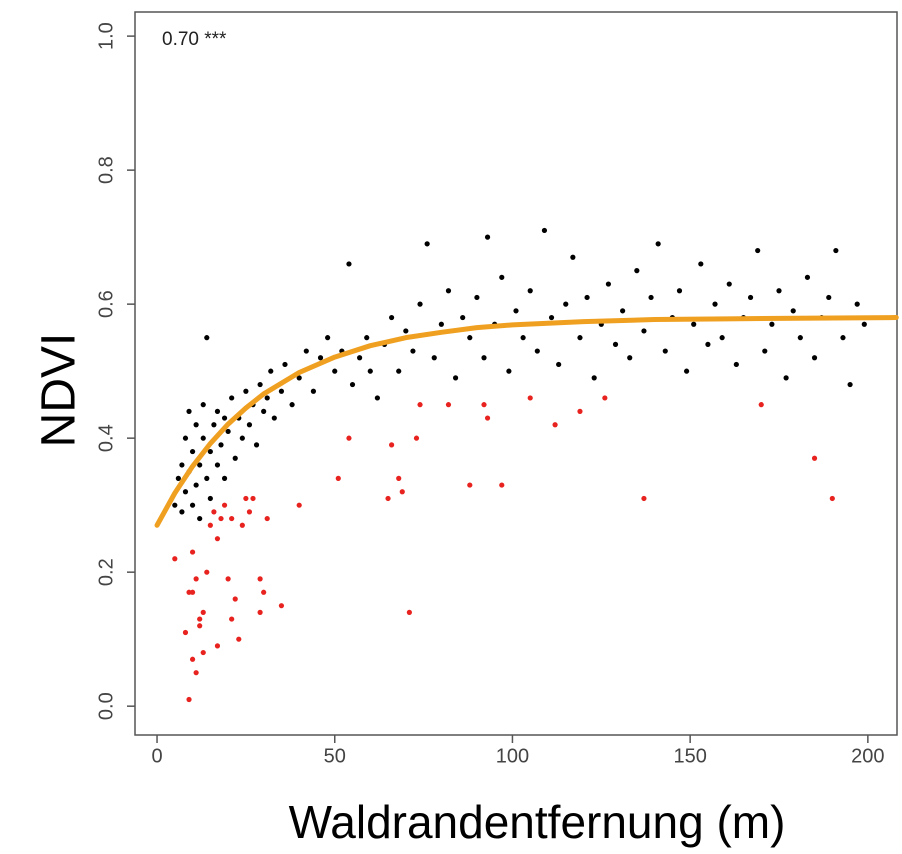  Describe the element at coordinates (106, 304) in the screenshot. I see `y-tick-label: 0.6` at that location.